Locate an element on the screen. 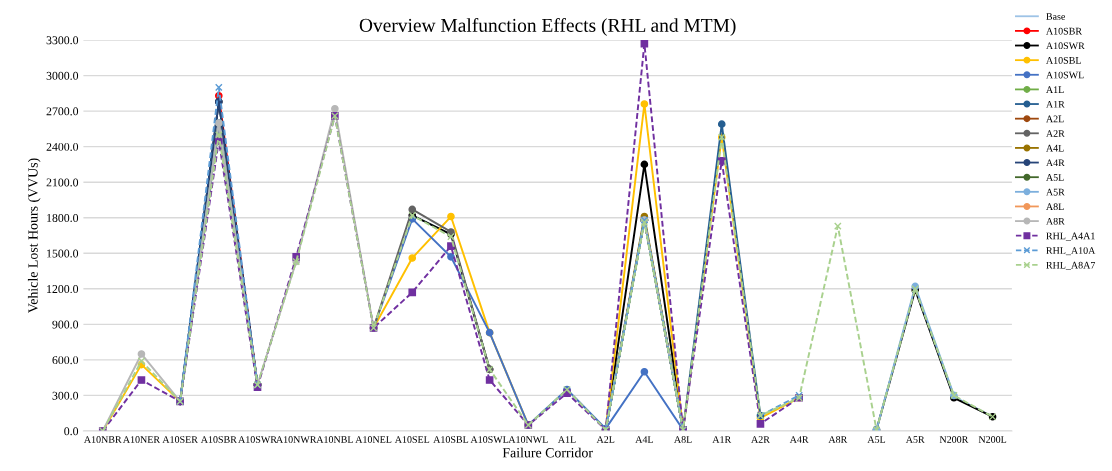  y-tick-label: 2700.0 is located at coordinates (62, 111).